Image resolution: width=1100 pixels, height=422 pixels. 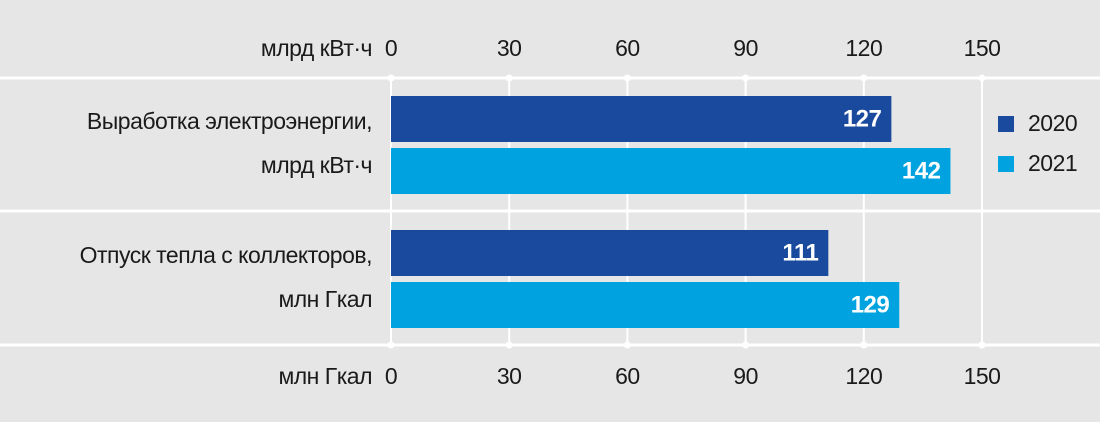 What do you see at coordinates (862, 118) in the screenshot?
I see `value-label: 127` at bounding box center [862, 118].